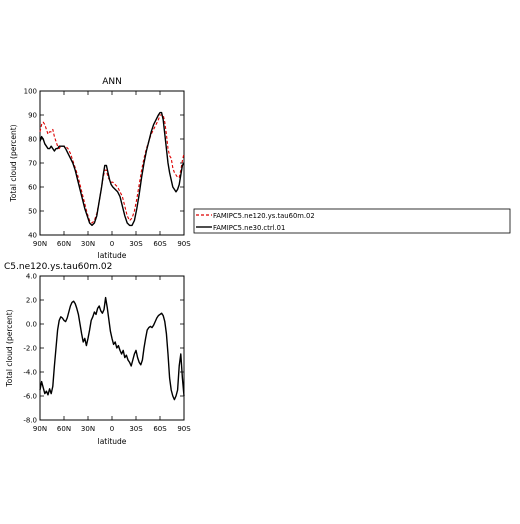 Image resolution: width=520 pixels, height=524 pixels. What do you see at coordinates (32, 212) in the screenshot?
I see `top-y-tick-label: 50` at bounding box center [32, 212].